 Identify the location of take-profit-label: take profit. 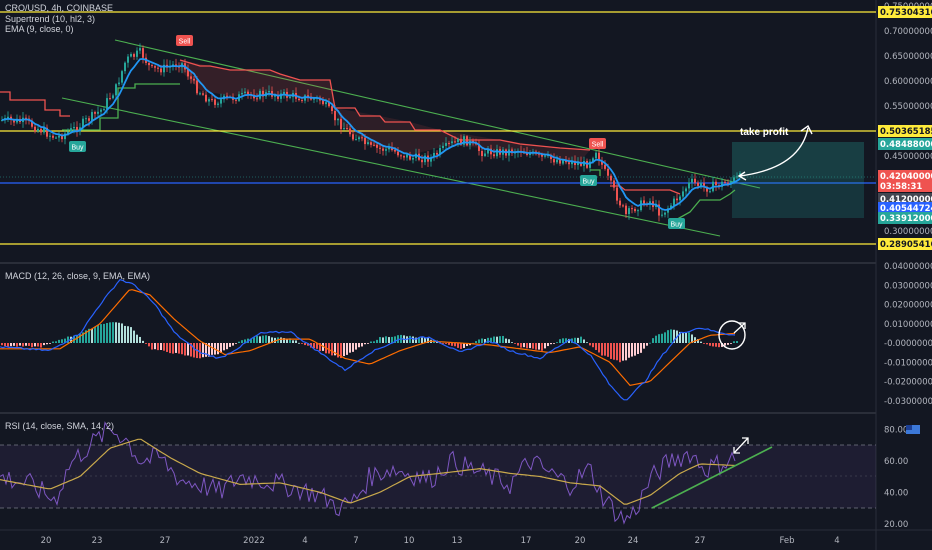
(764, 132).